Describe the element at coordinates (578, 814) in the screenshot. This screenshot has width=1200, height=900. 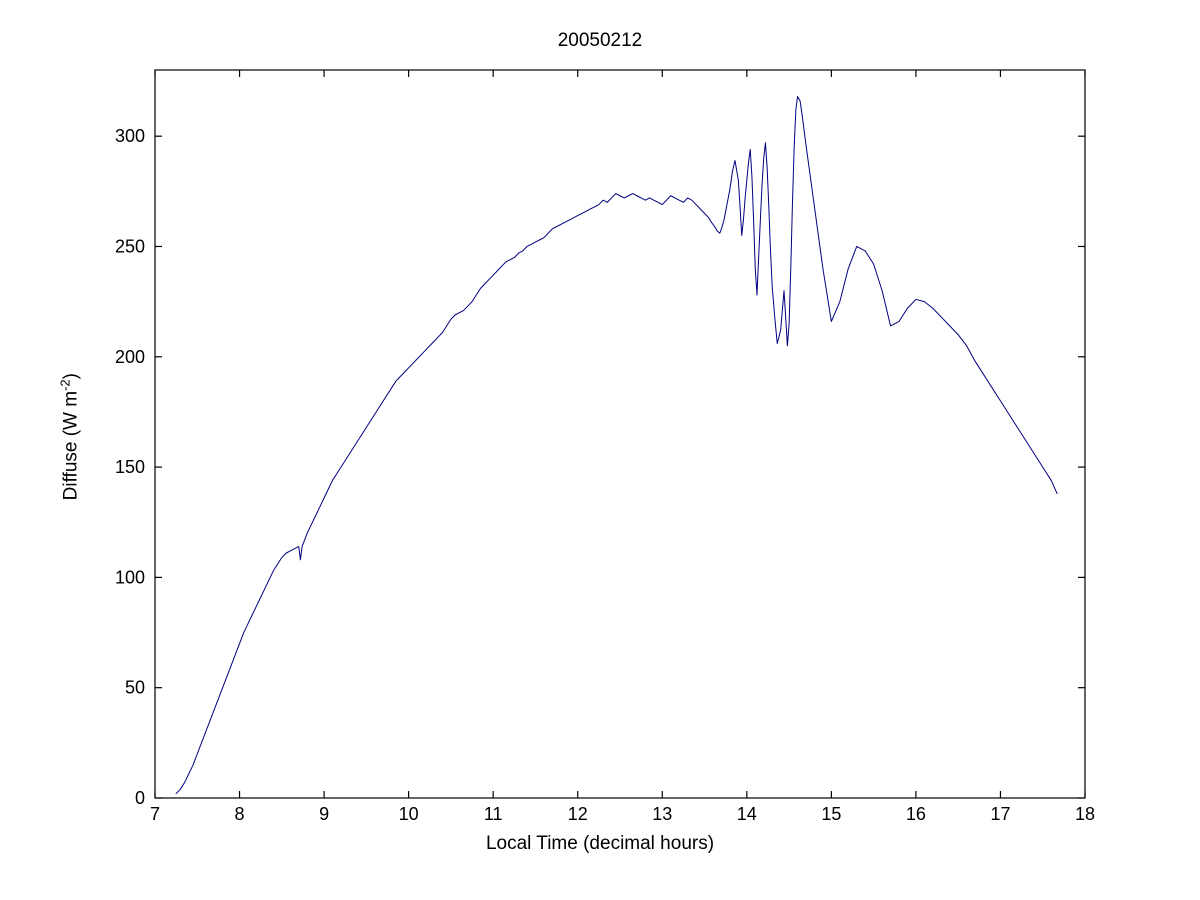
I see `x-axis-tick-label: 12` at that location.